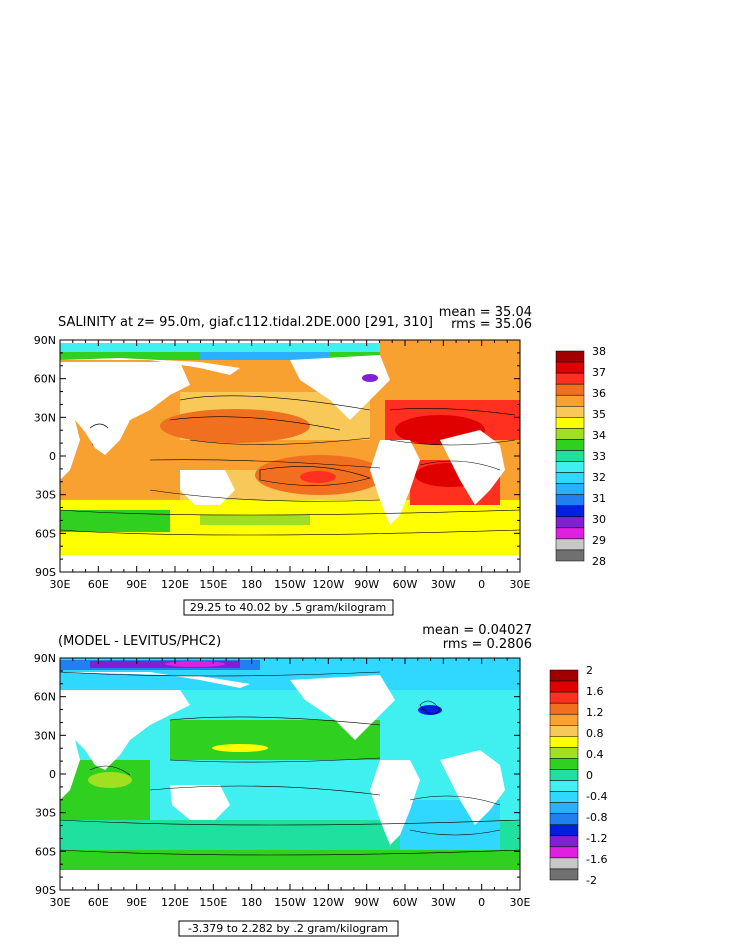 This screenshot has width=733, height=949. What do you see at coordinates (175, 584) in the screenshot?
I see `x-tick-label: 120E` at bounding box center [175, 584].